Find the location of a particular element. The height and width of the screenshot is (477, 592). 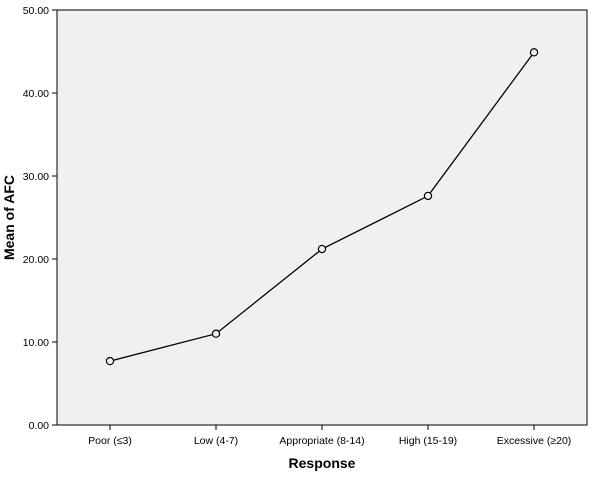

y-axis: 0.00 10.00 20.00 30.00 40.00 50.00 is located at coordinates (40, 218).